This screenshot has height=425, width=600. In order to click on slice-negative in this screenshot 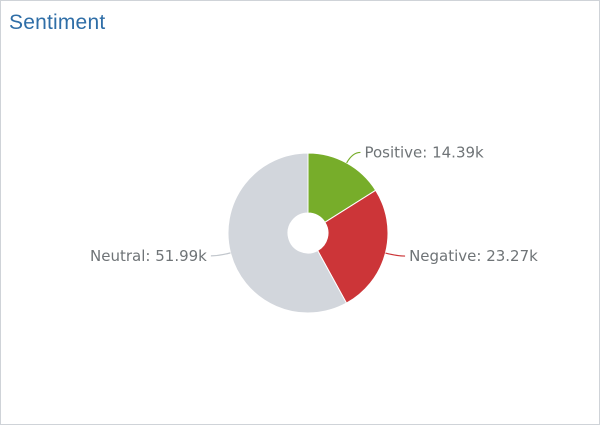, I will do `click(352, 246)`.